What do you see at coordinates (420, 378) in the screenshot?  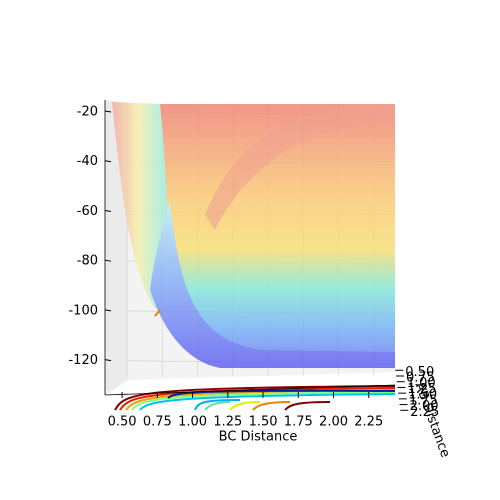 I see `y-tick-label: 0.75` at bounding box center [420, 378].